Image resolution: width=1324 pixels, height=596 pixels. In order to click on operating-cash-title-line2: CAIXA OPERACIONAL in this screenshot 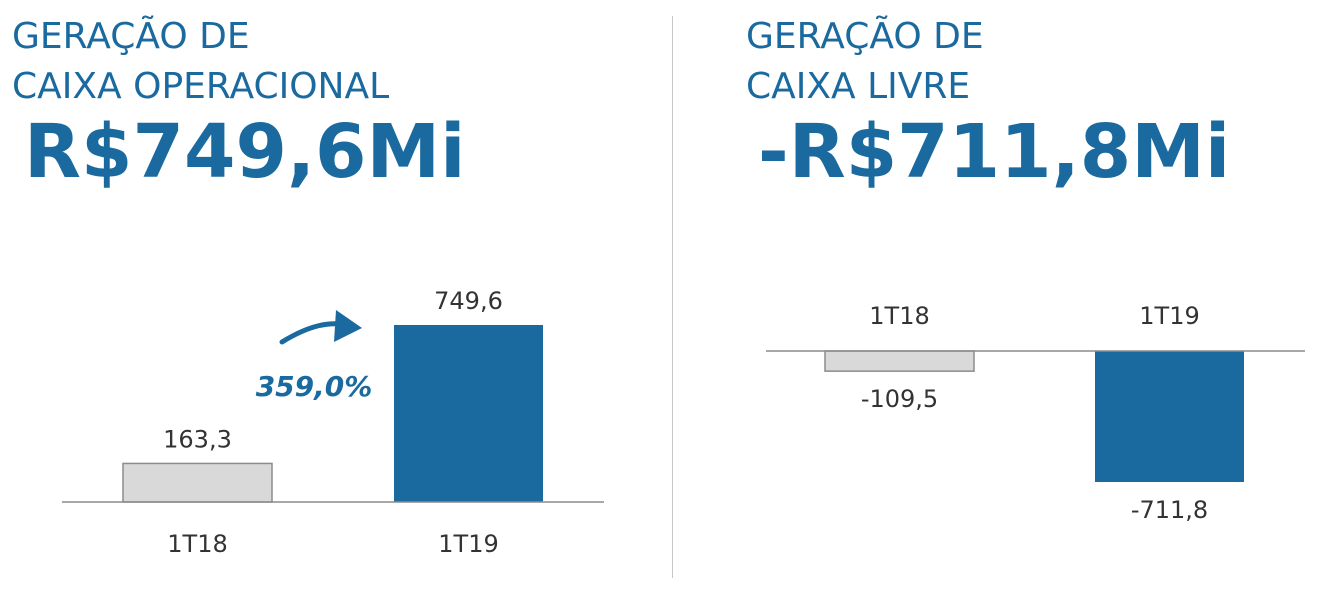, I will do `click(201, 86)`.